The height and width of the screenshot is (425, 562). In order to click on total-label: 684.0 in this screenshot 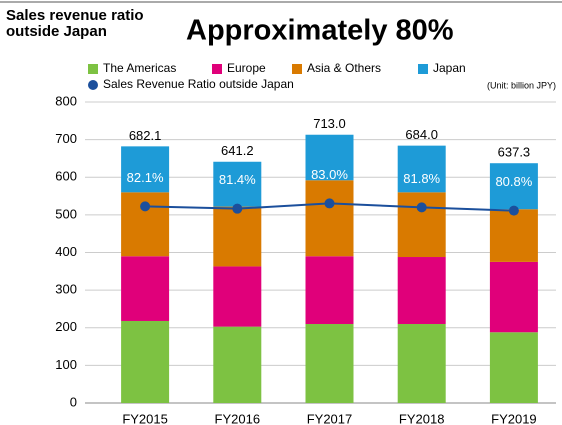, I will do `click(421, 134)`.